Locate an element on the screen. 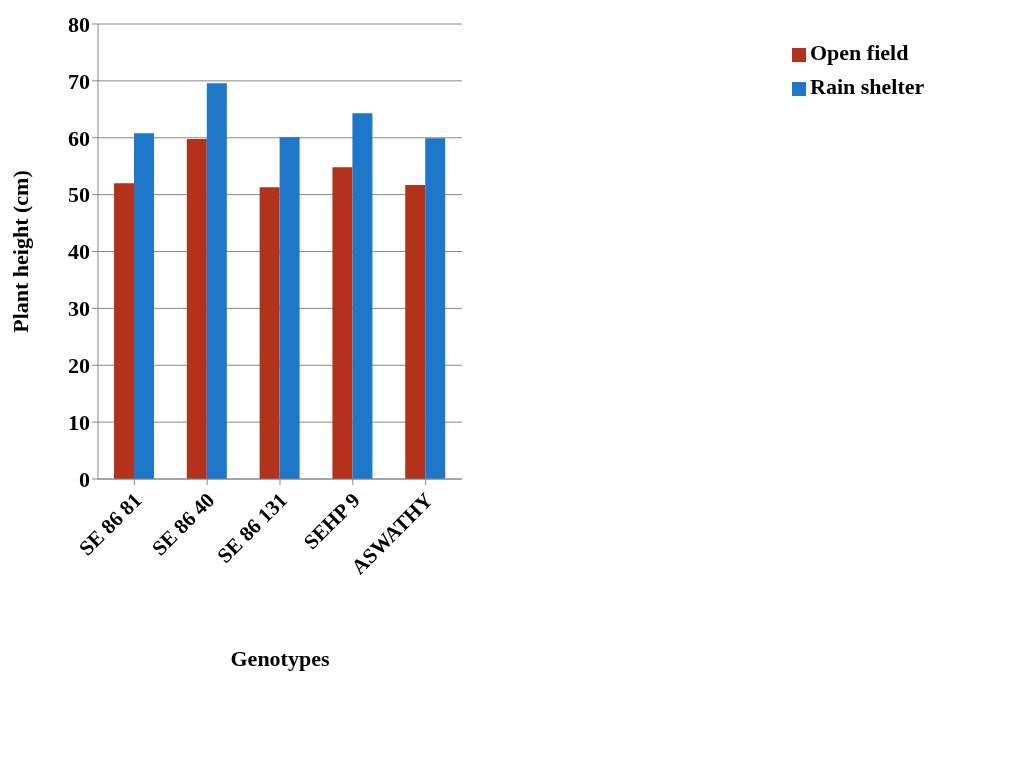  y-tick-label: 70 is located at coordinates (79, 81).